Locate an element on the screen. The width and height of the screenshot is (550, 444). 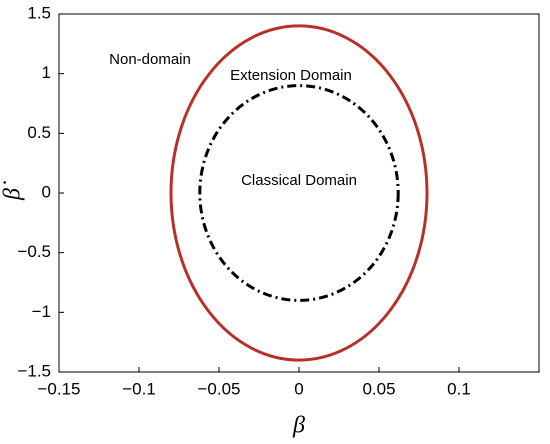
y-tick-label: 1 is located at coordinates (46, 72).